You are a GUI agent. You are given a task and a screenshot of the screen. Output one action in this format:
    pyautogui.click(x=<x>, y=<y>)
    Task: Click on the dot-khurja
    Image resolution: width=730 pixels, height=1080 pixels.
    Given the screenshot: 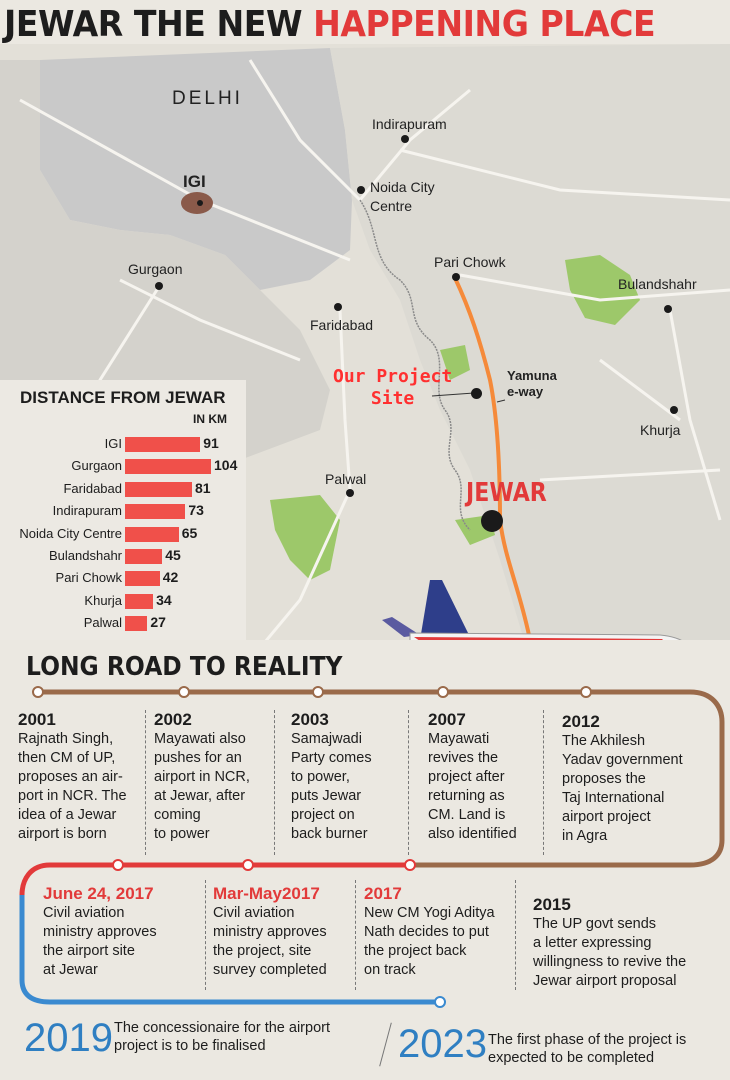 What is the action you would take?
    pyautogui.click(x=674, y=410)
    